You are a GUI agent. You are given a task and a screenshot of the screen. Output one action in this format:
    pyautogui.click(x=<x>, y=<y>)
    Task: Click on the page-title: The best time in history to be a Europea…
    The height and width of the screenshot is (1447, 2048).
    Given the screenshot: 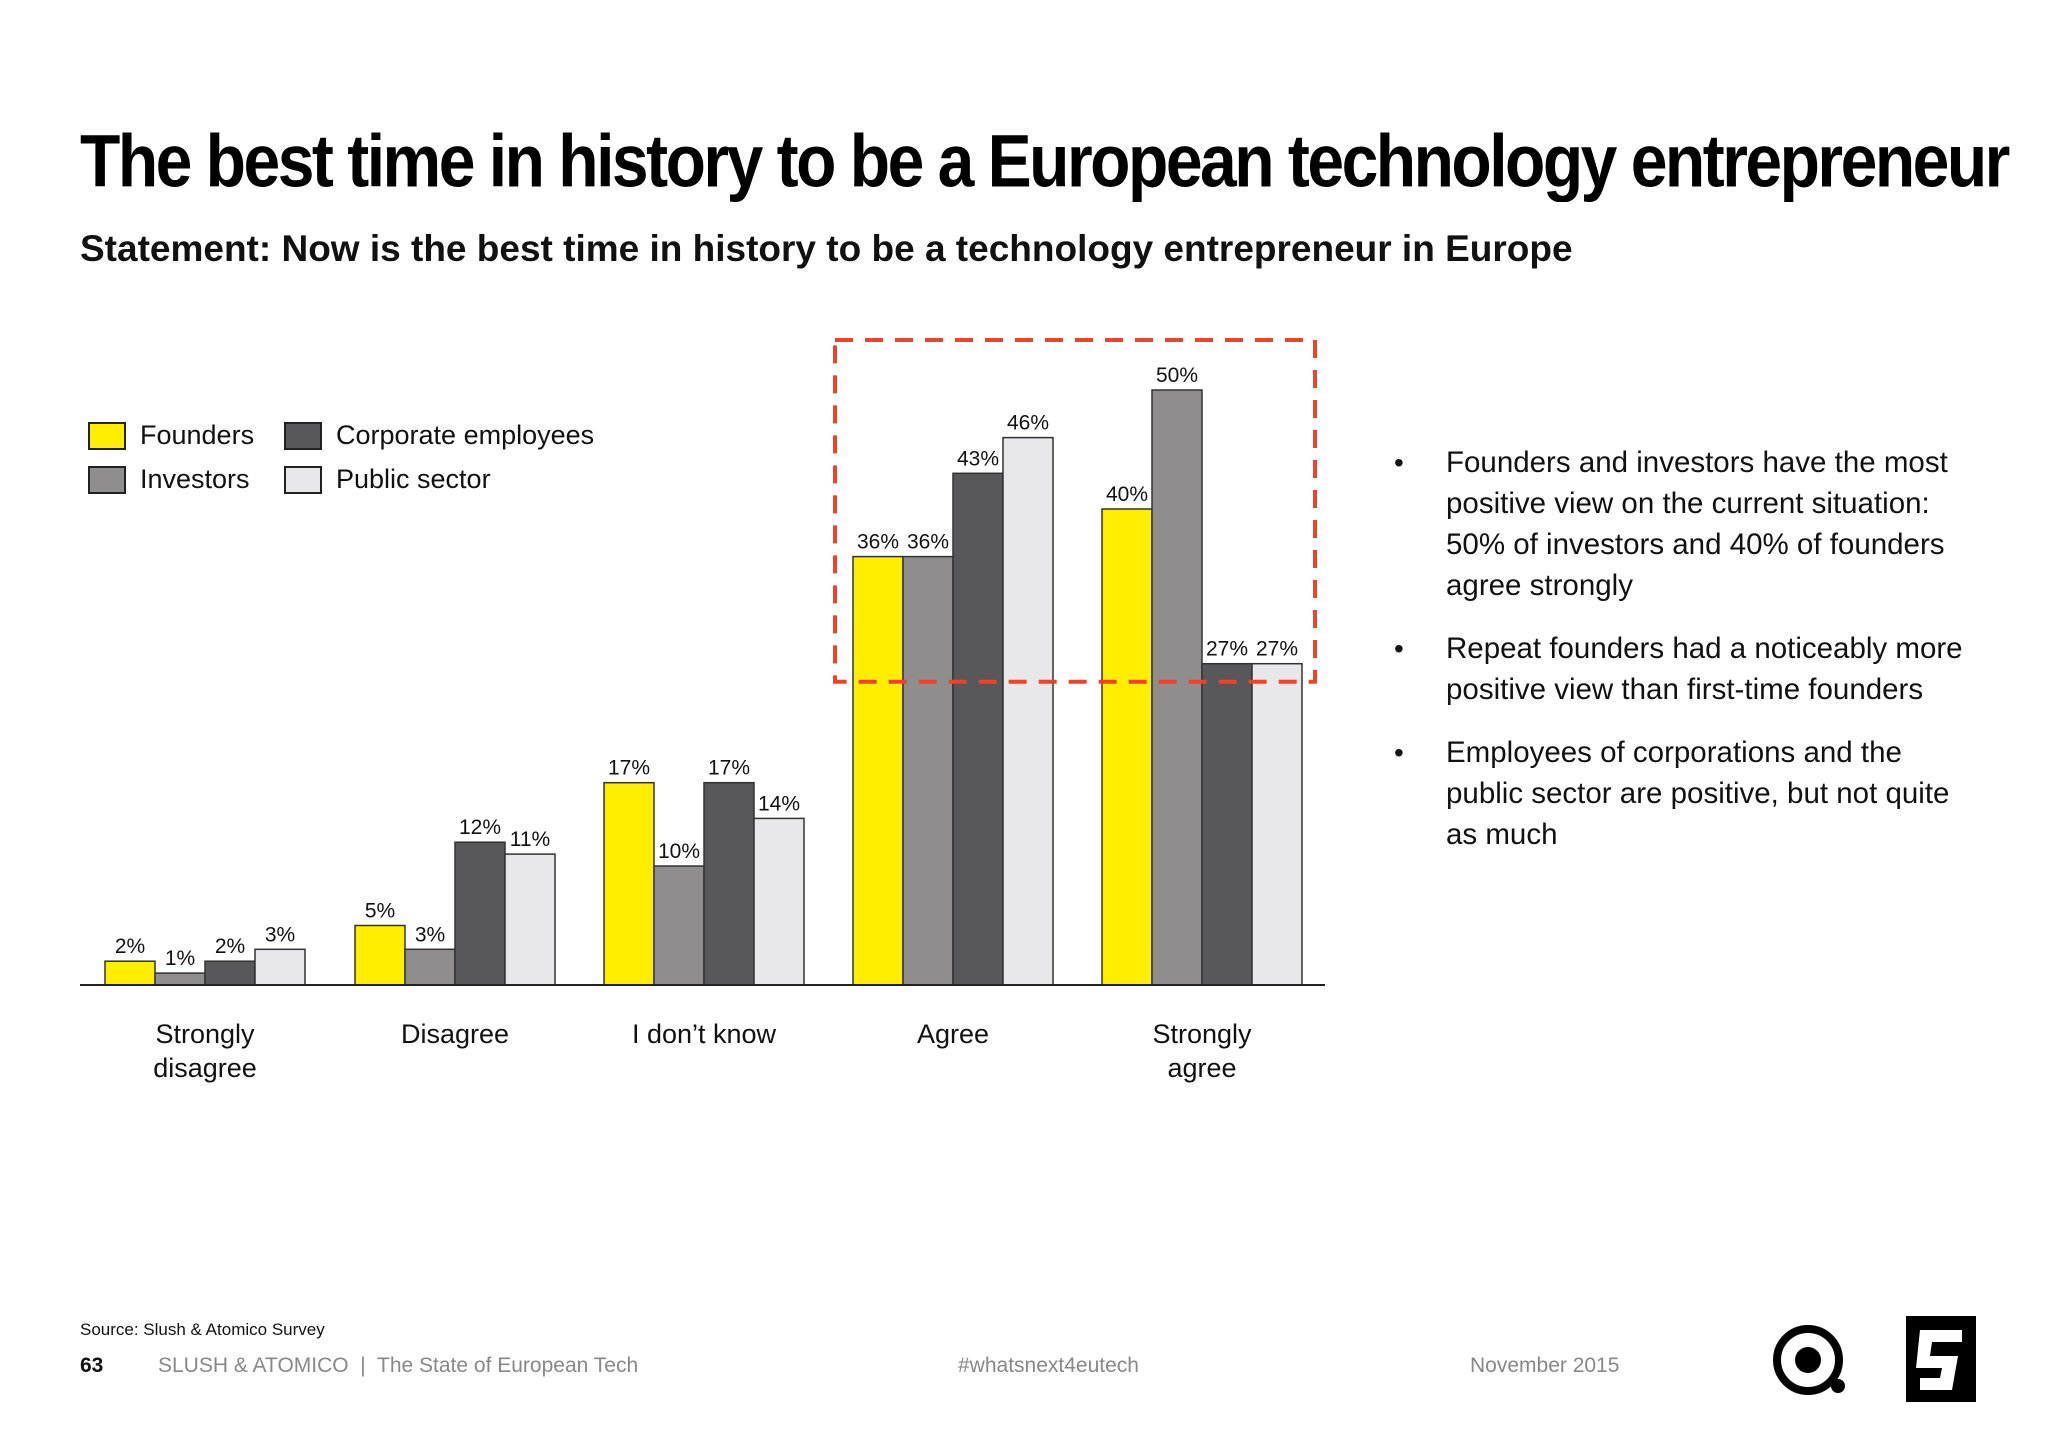 What is the action you would take?
    pyautogui.click(x=1045, y=160)
    